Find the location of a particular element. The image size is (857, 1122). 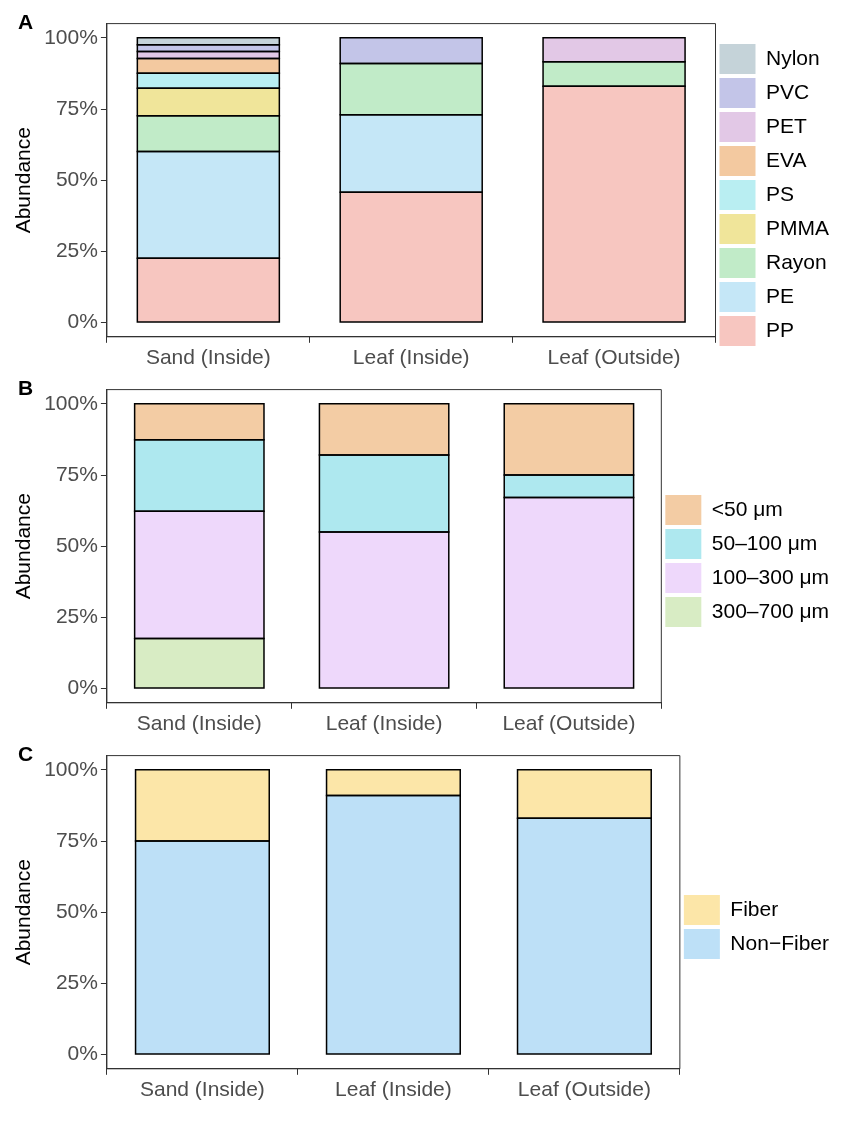

legend-label: 300–700 μm is located at coordinates (770, 610).